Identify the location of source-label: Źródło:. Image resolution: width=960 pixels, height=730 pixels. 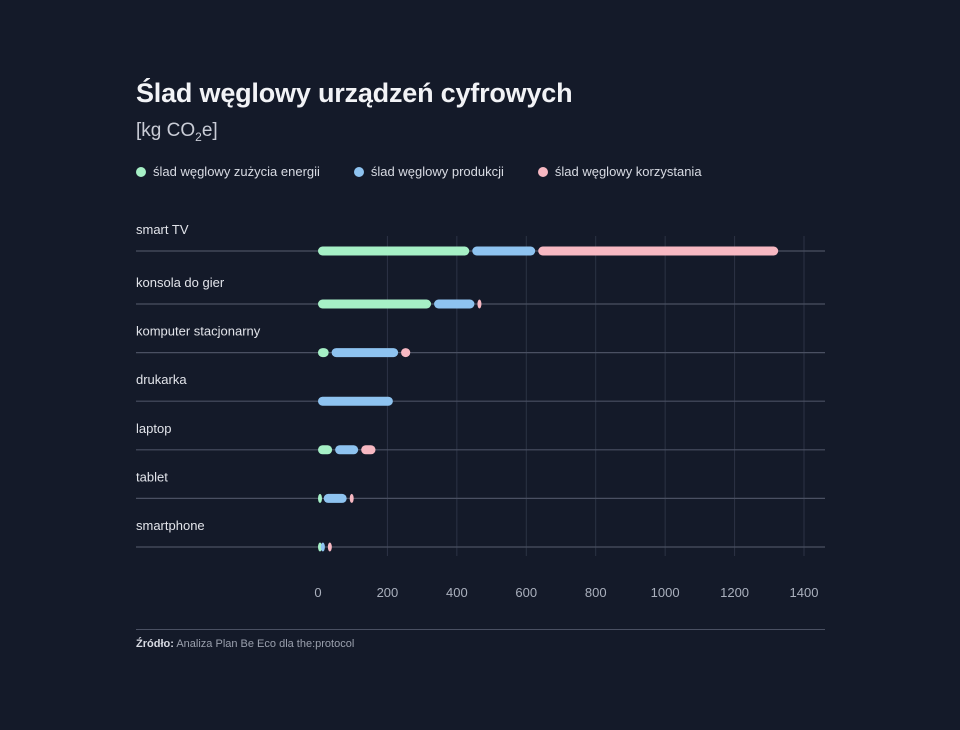
(155, 644).